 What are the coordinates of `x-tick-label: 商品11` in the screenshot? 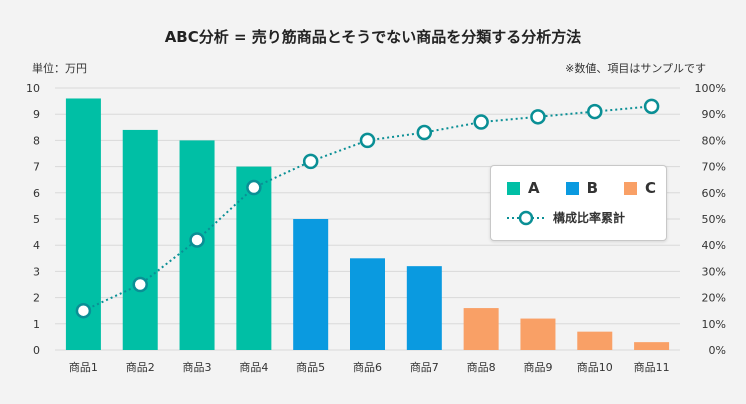 It's located at (652, 367).